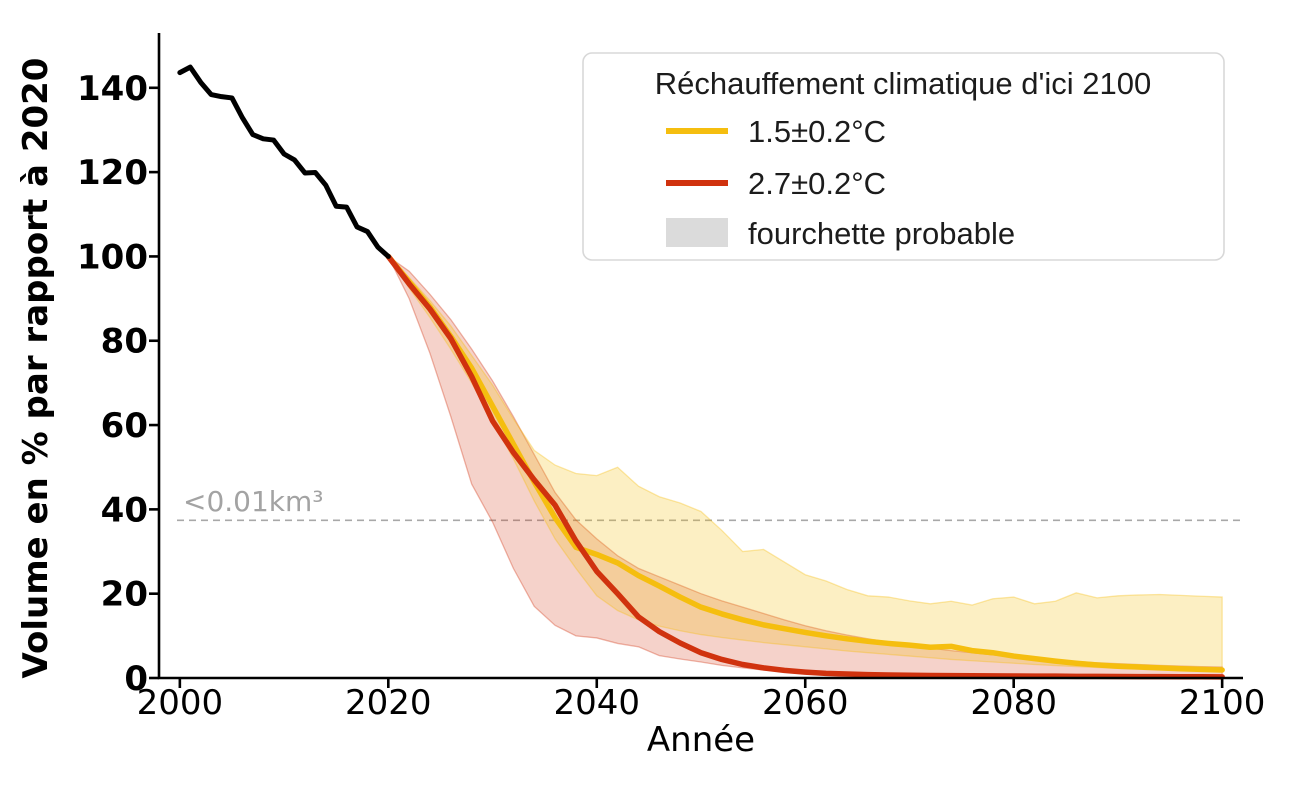 The height and width of the screenshot is (800, 1300). Describe the element at coordinates (136, 679) in the screenshot. I see `y-tick-label: 0` at that location.